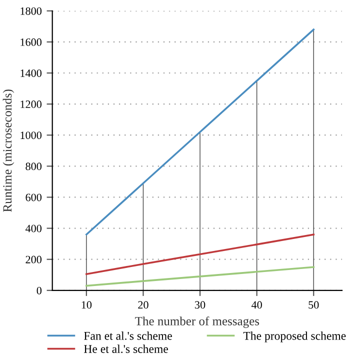 This screenshot has width=349, height=363. I want to click on legend-label: He et al.'s scheme, so click(126, 349).